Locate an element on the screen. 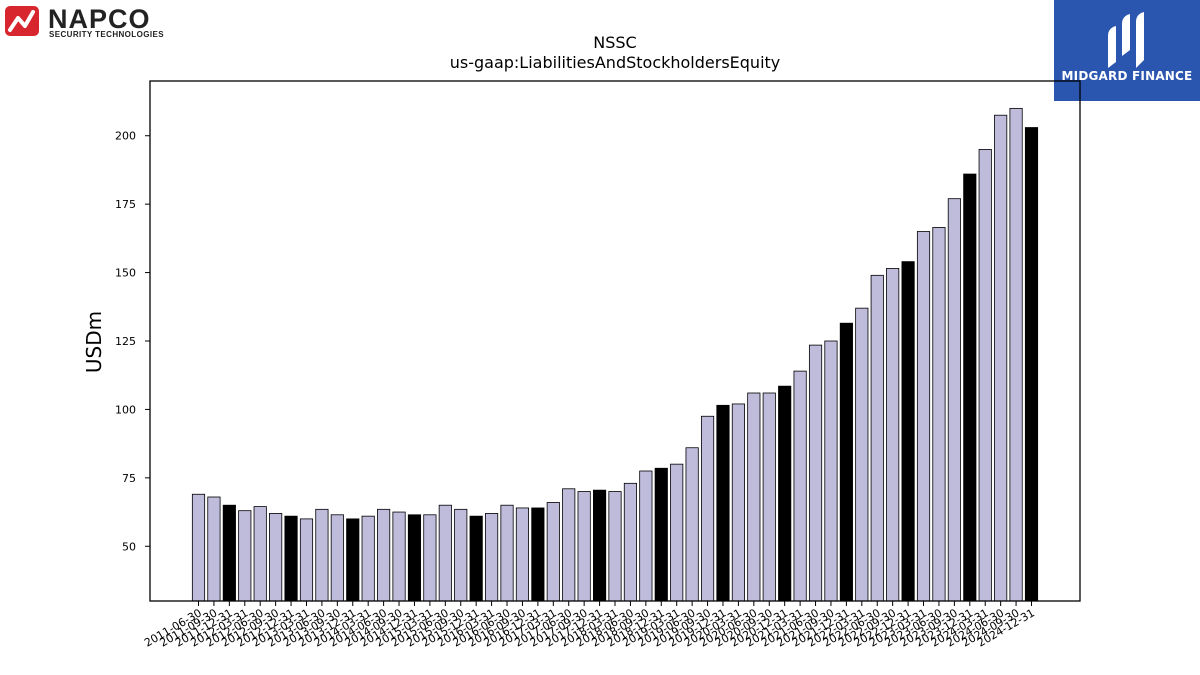  y-tick-label: 100 is located at coordinates (125, 409).